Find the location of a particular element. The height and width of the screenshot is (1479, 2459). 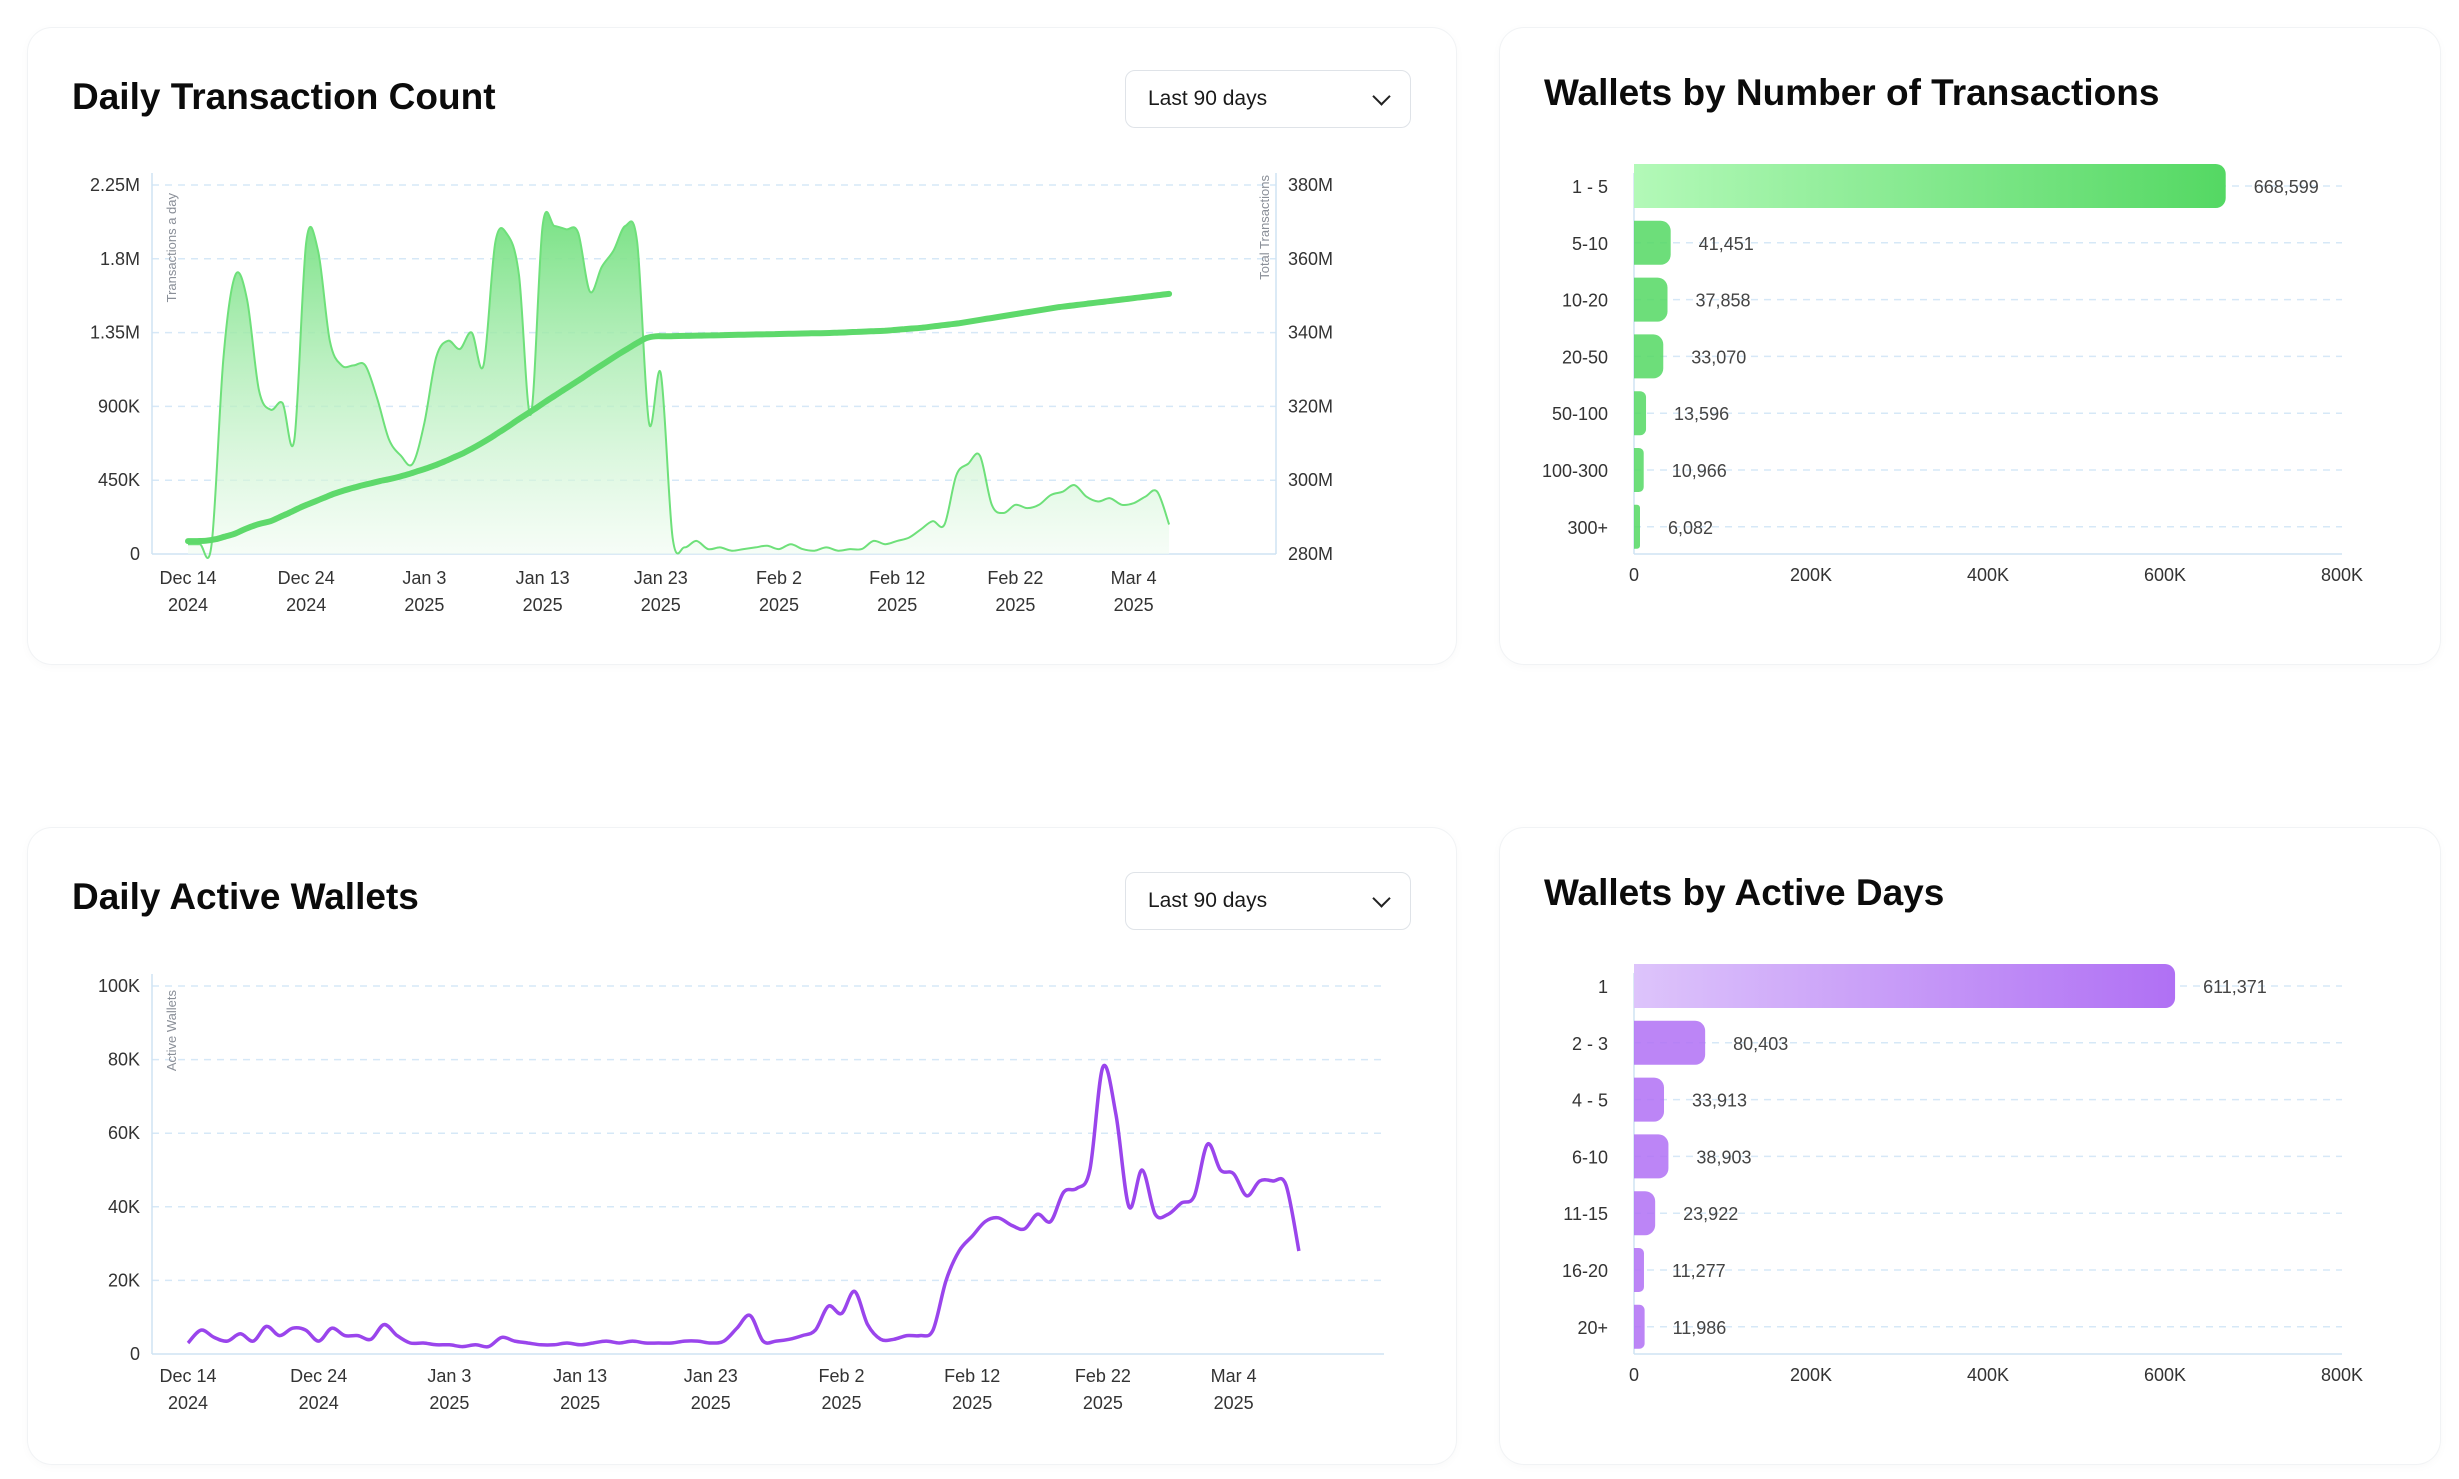

y-tick-label: 100K is located at coordinates (119, 986).